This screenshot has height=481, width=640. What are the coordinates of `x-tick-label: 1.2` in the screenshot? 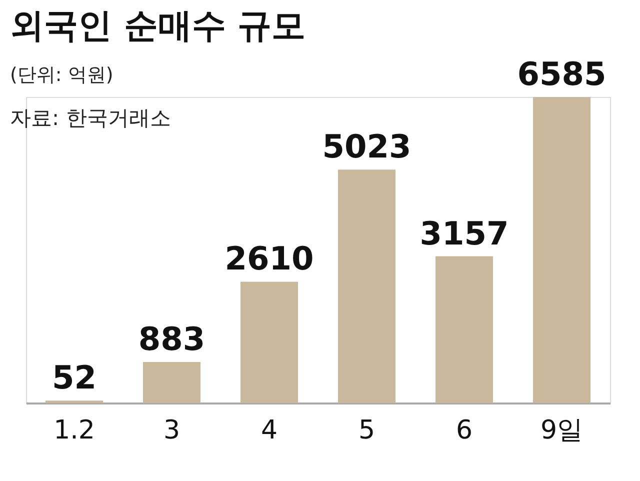 It's located at (74, 431).